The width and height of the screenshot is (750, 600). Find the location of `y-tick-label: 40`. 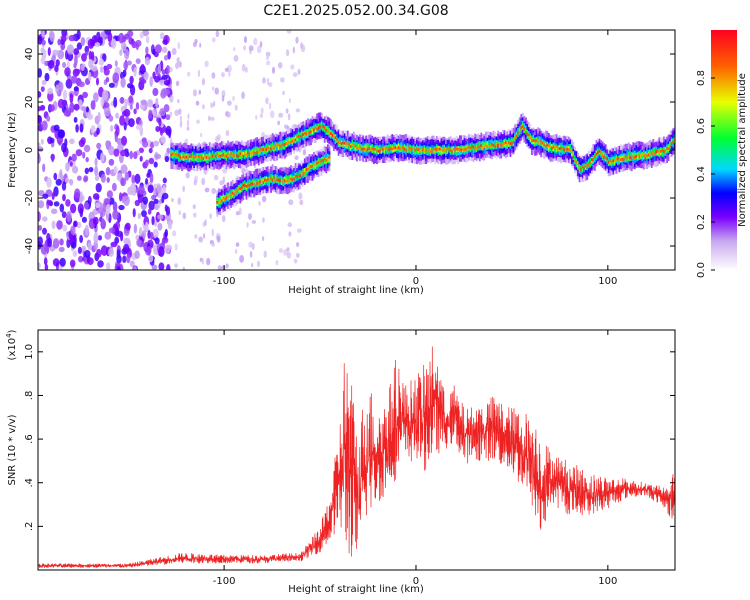

y-tick-label: 40 is located at coordinates (29, 54).